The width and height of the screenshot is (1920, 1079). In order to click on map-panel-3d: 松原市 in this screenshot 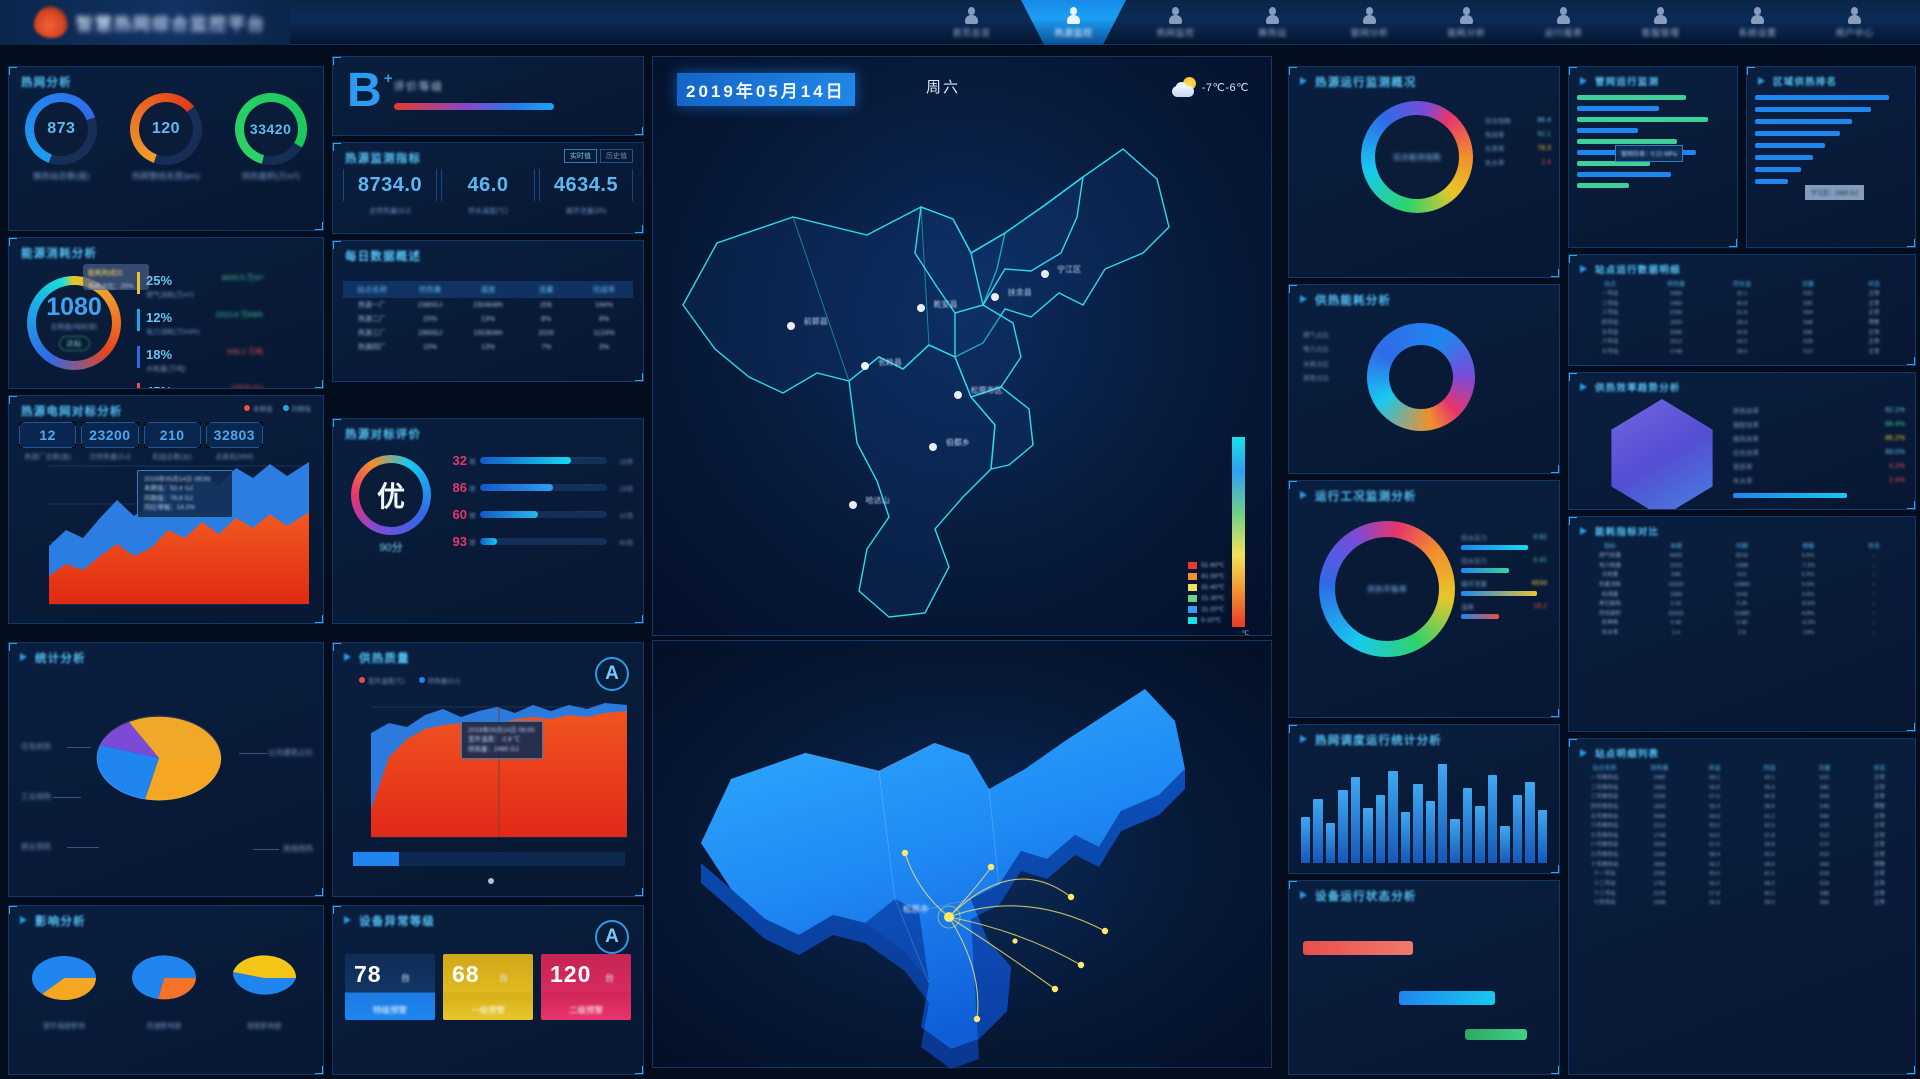, I will do `click(962, 854)`.